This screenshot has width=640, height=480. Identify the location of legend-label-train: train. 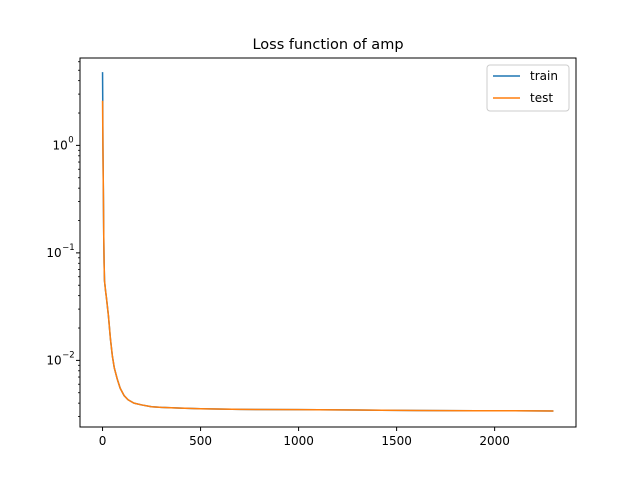
(544, 76).